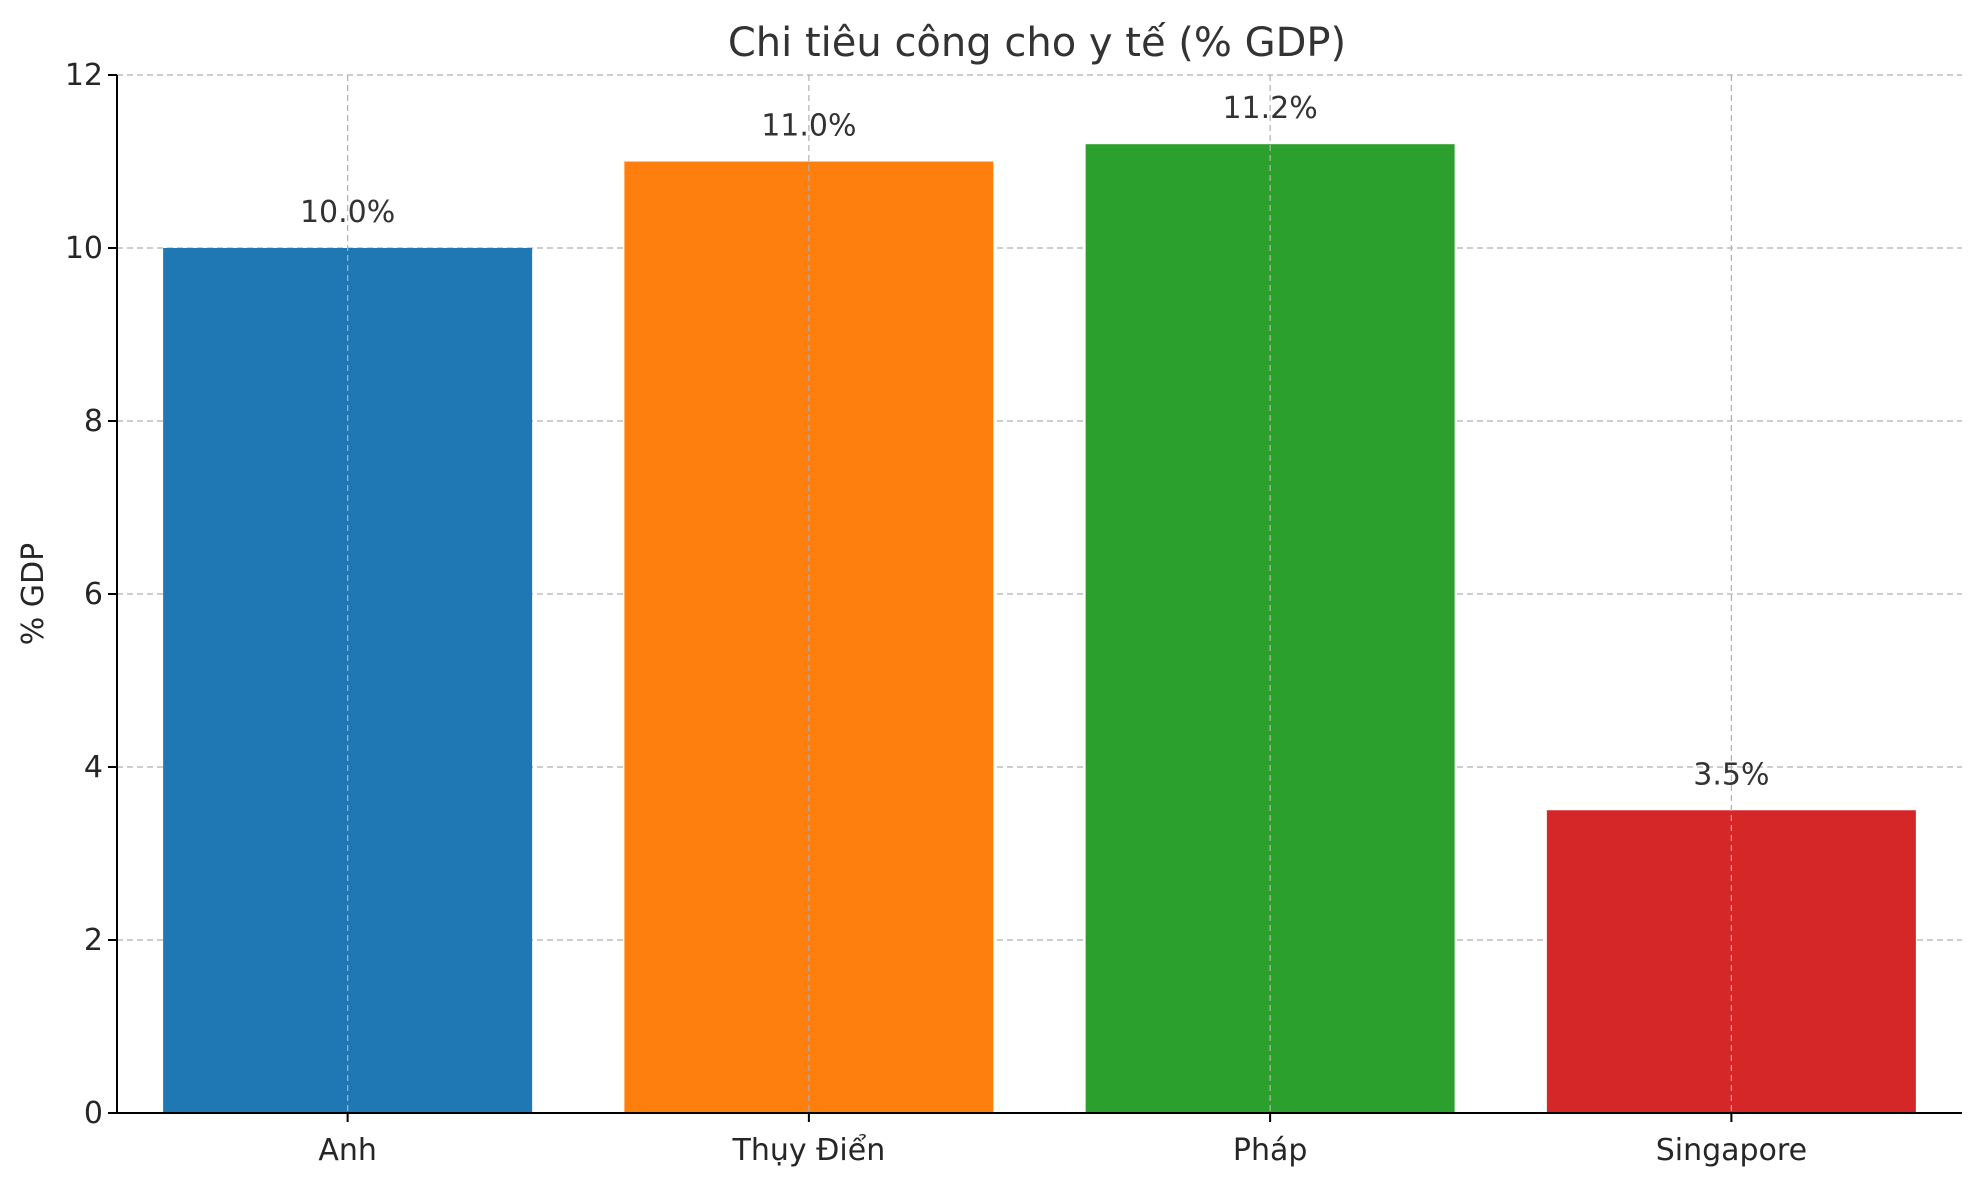  Describe the element at coordinates (93, 940) in the screenshot. I see `y-tick-label: 2` at that location.